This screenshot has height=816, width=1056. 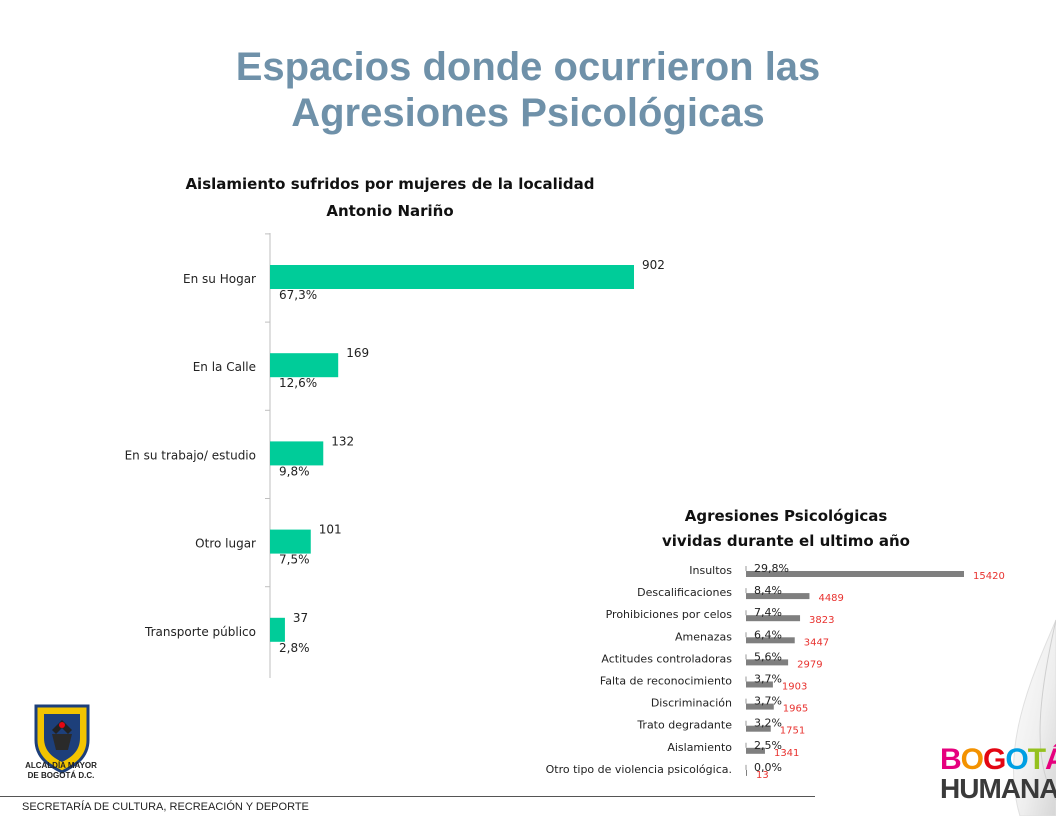 What do you see at coordinates (639, 769) in the screenshot?
I see `category-label: Otro tipo de violencia psicológica.` at bounding box center [639, 769].